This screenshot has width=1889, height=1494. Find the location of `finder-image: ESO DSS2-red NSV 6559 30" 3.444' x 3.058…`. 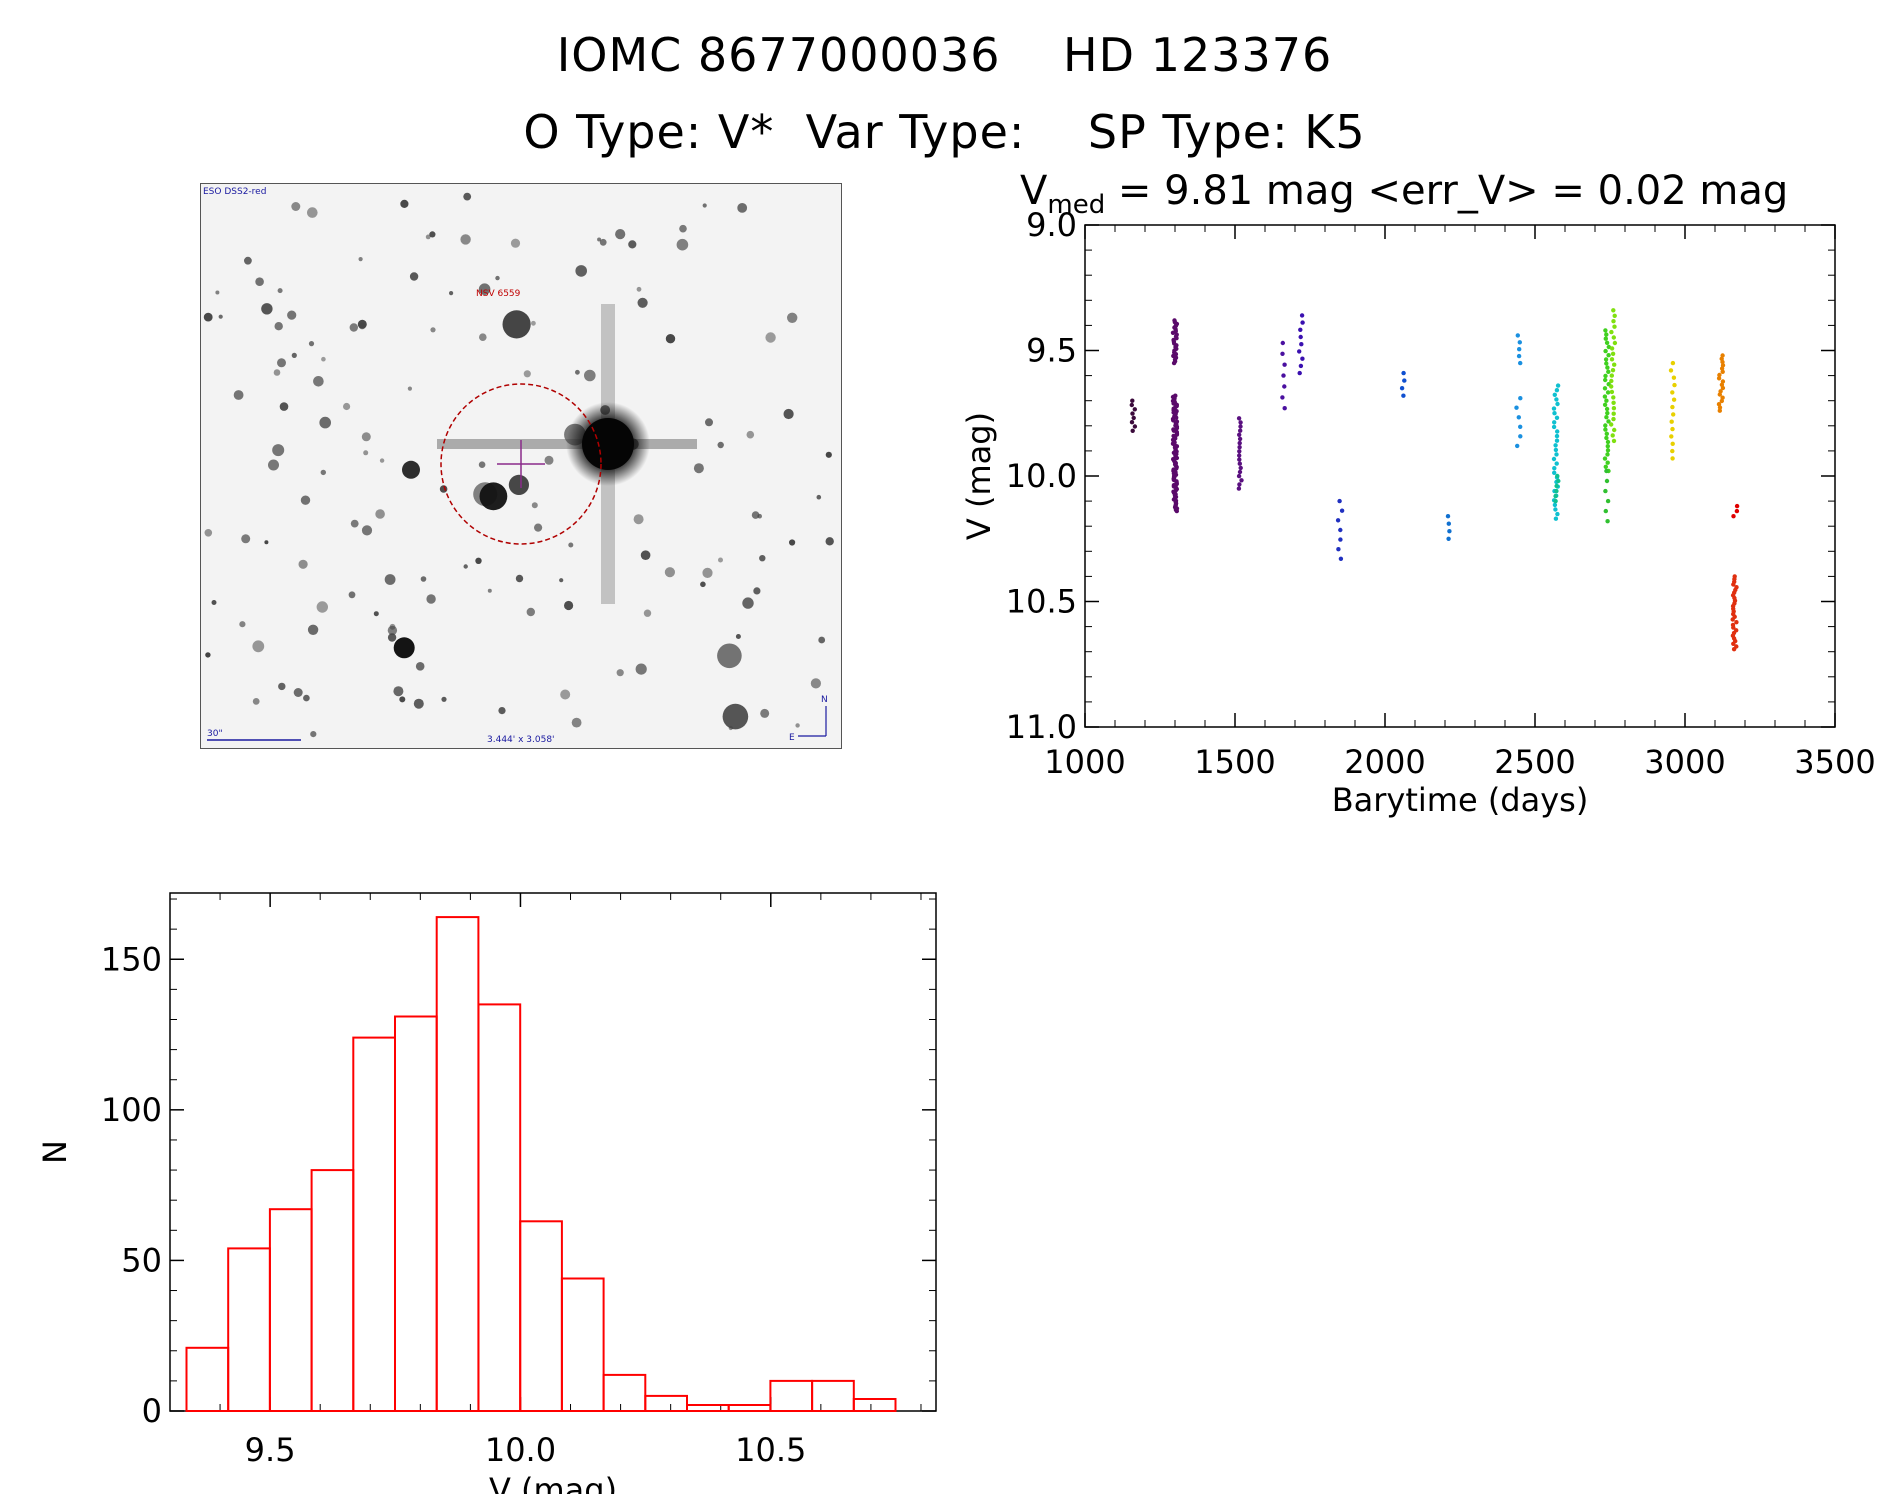

finder-image: ESO DSS2-red NSV 6559 30" 3.444' x 3.058… is located at coordinates (521, 466).